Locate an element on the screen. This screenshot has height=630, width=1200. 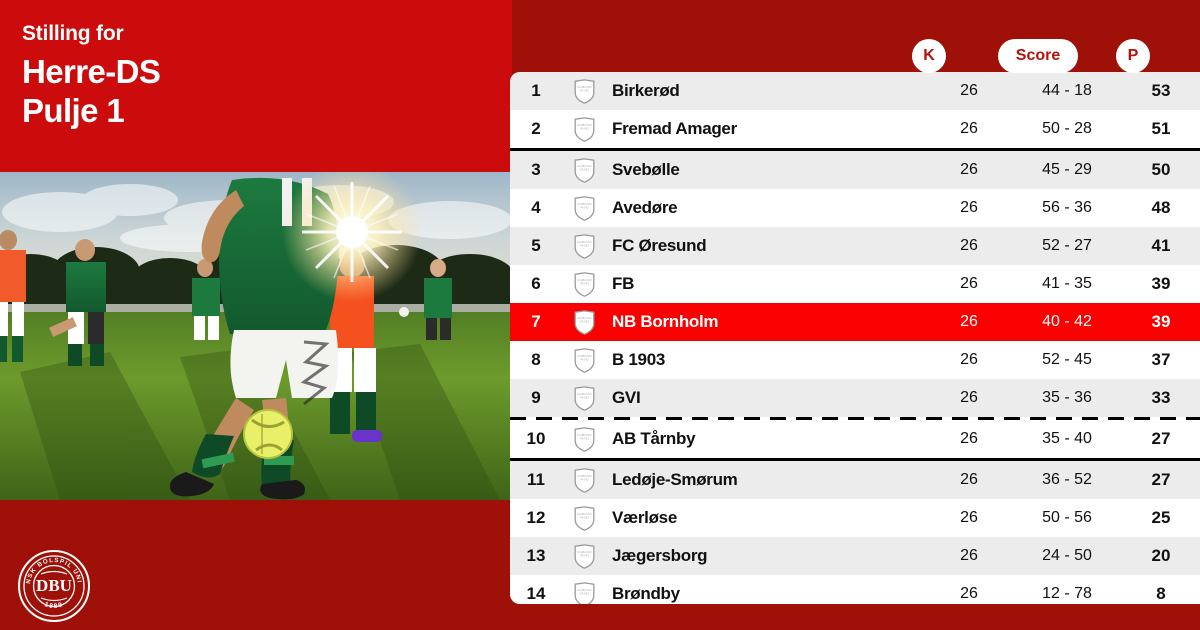
row-goal-score: 50 - 56 is located at coordinates (1067, 517).